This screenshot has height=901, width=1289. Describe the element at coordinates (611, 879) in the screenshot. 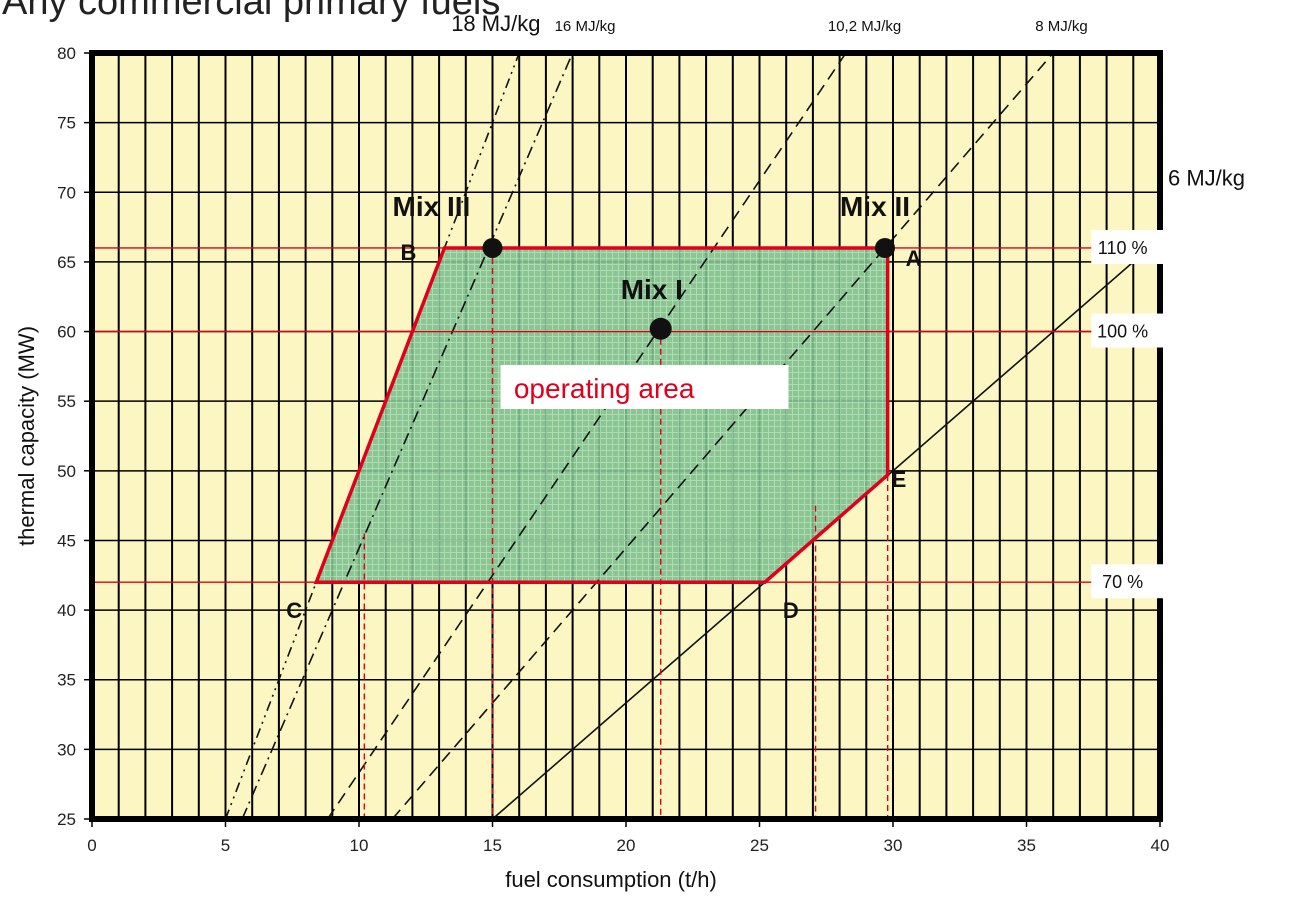

I see `x-axis-title: fuel consumption (t/h)` at that location.